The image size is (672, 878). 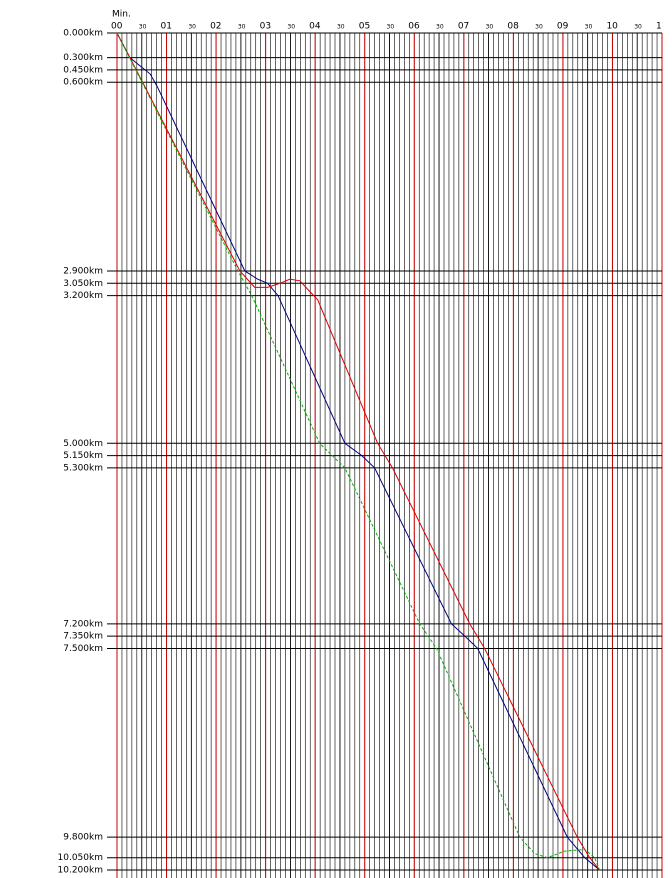 I want to click on y-tick-label: 7.350km, so click(x=83, y=637).